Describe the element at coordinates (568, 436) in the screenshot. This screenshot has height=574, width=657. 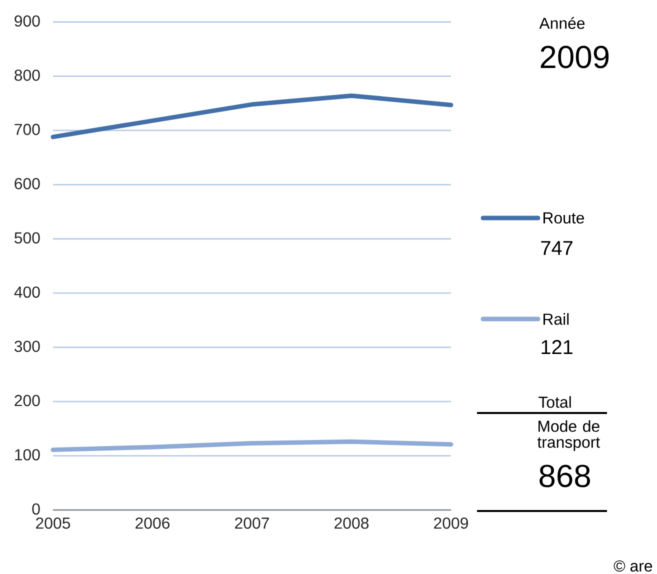
I see `text: Mode de transport` at that location.